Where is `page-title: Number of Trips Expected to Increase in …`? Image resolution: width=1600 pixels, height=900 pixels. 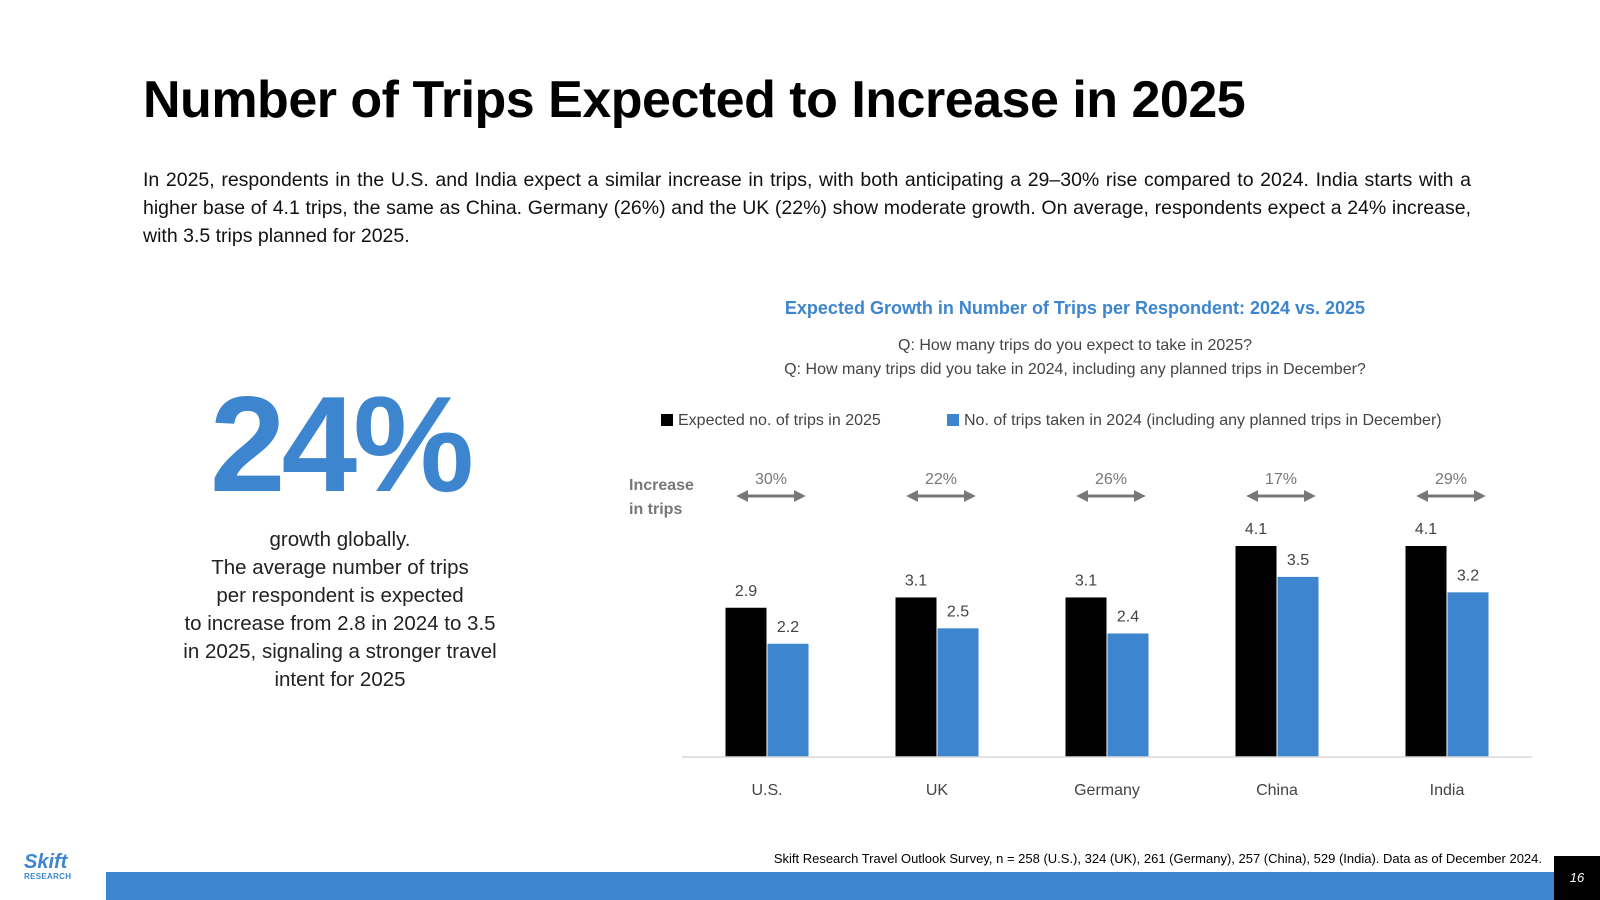 page-title: Number of Trips Expected to Increase in … is located at coordinates (694, 100).